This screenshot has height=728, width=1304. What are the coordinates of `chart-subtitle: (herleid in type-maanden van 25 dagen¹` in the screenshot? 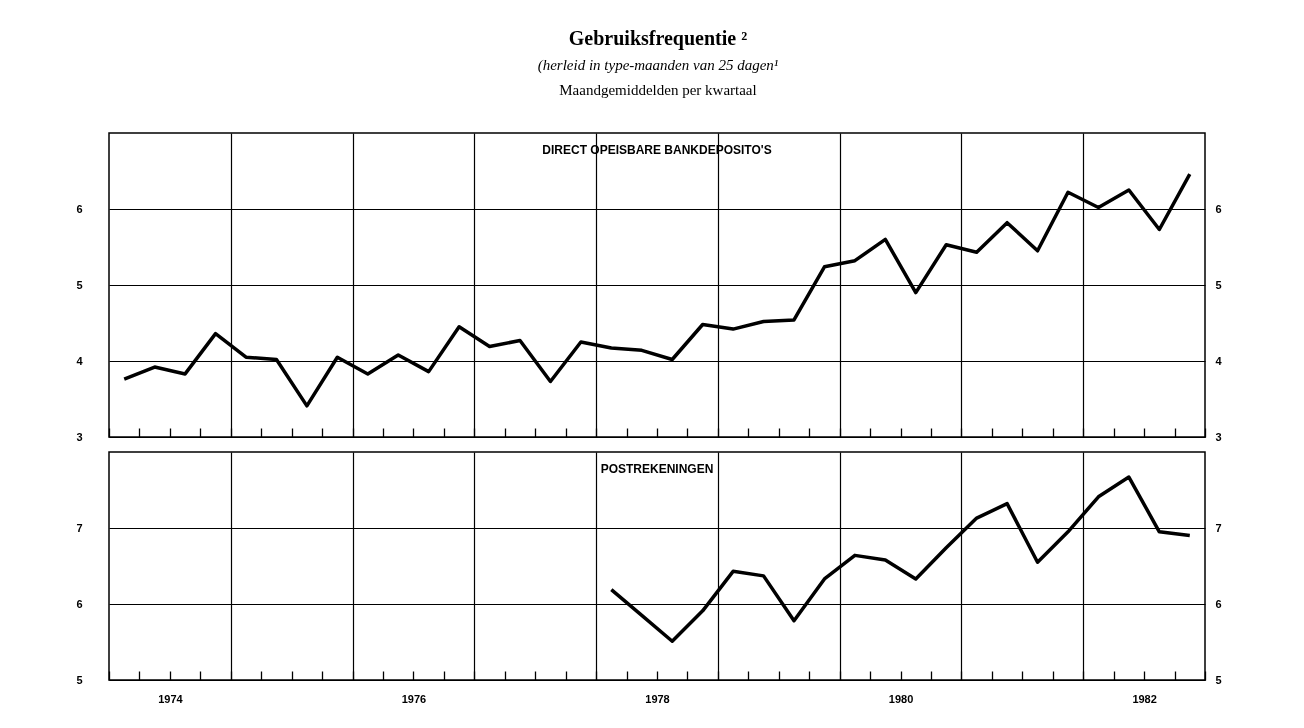 It's located at (658, 65).